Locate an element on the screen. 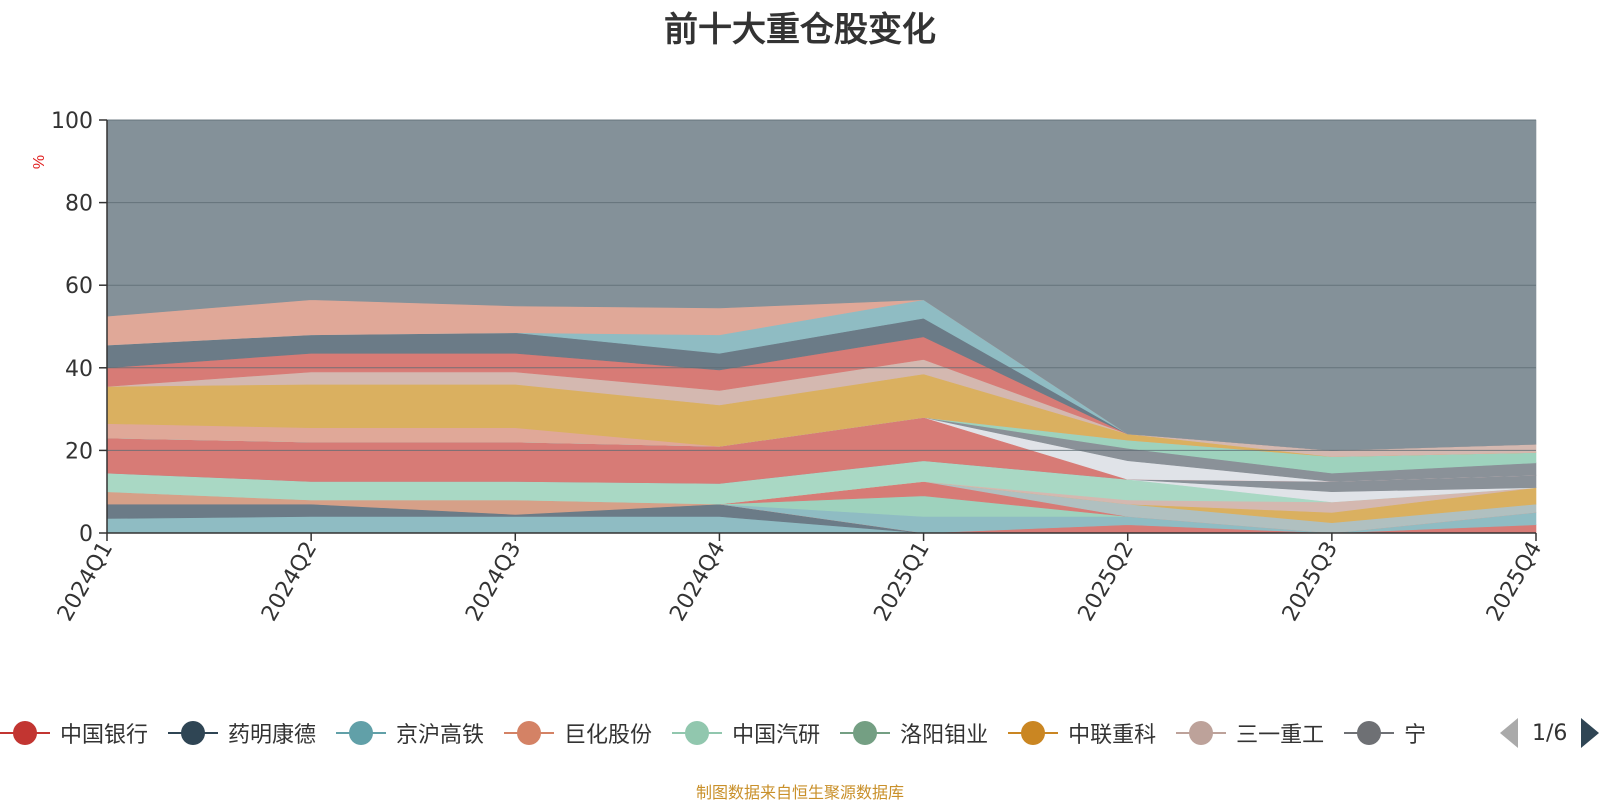  legend-pager: 1/6 is located at coordinates (1550, 733).